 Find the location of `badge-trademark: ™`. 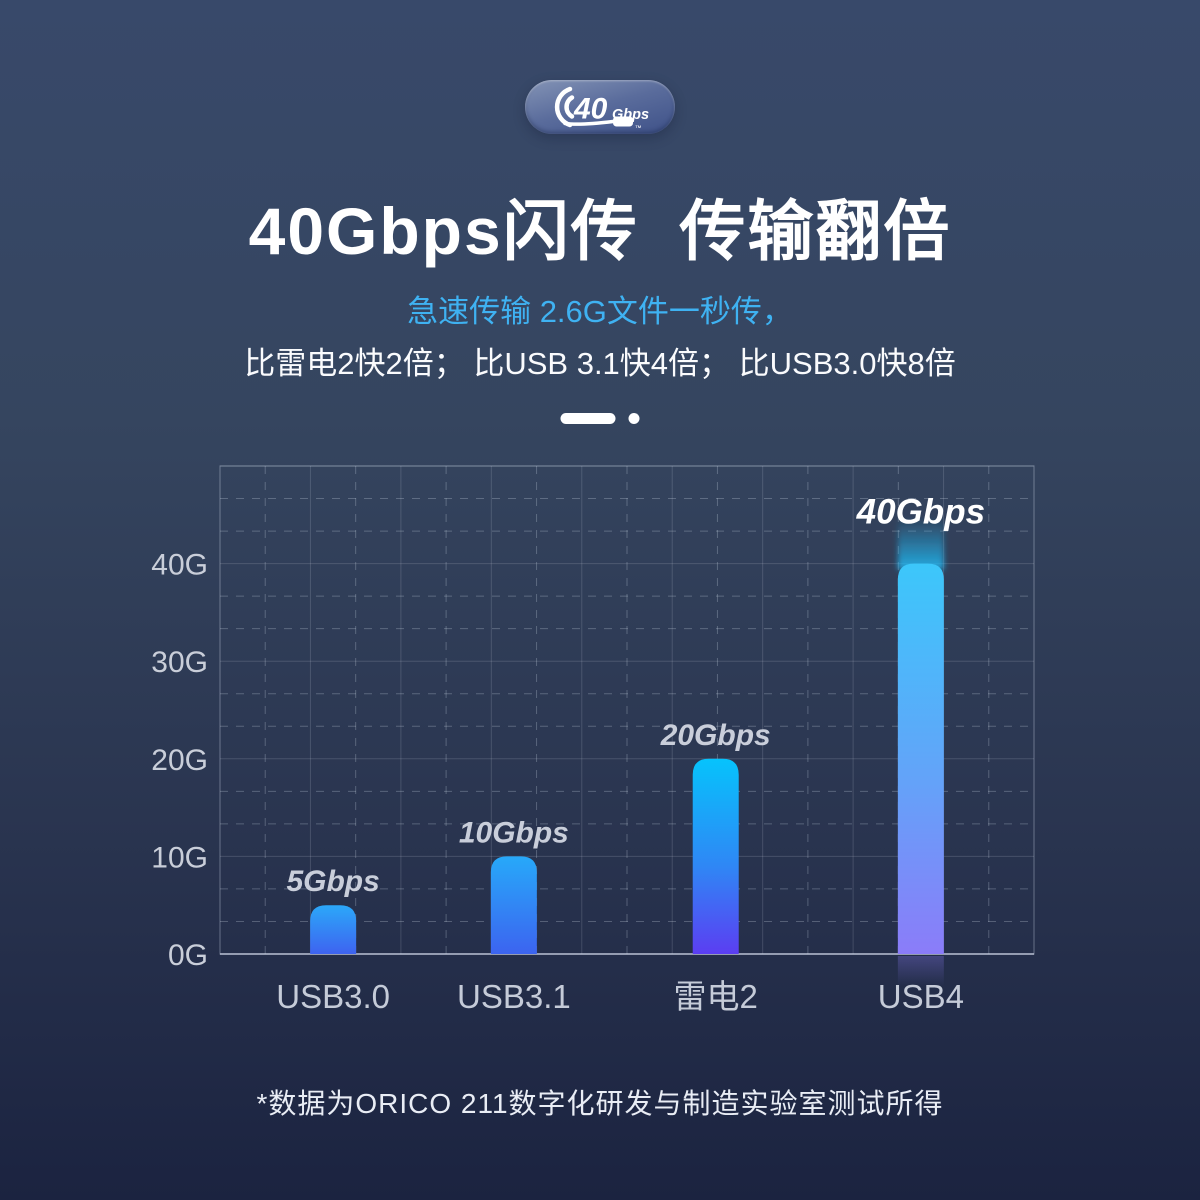

badge-trademark: ™ is located at coordinates (638, 128).